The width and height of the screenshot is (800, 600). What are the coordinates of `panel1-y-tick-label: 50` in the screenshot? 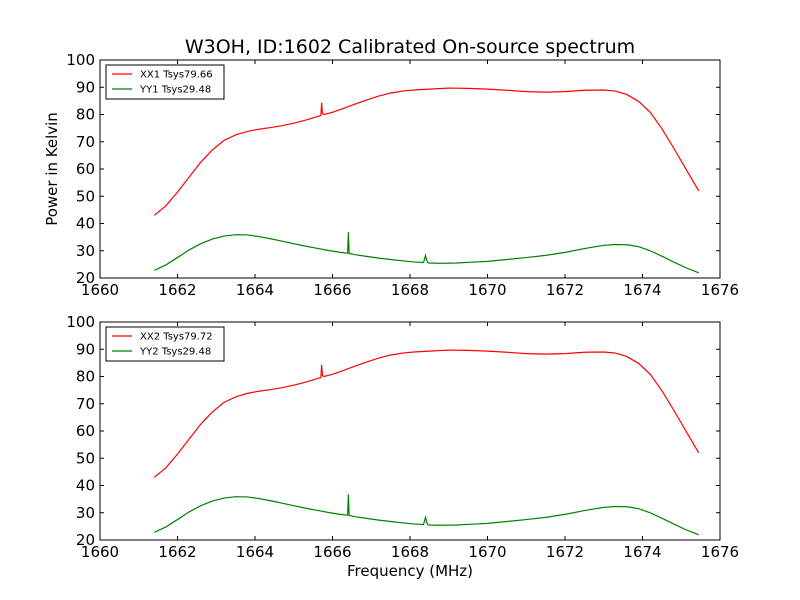 It's located at (85, 196).